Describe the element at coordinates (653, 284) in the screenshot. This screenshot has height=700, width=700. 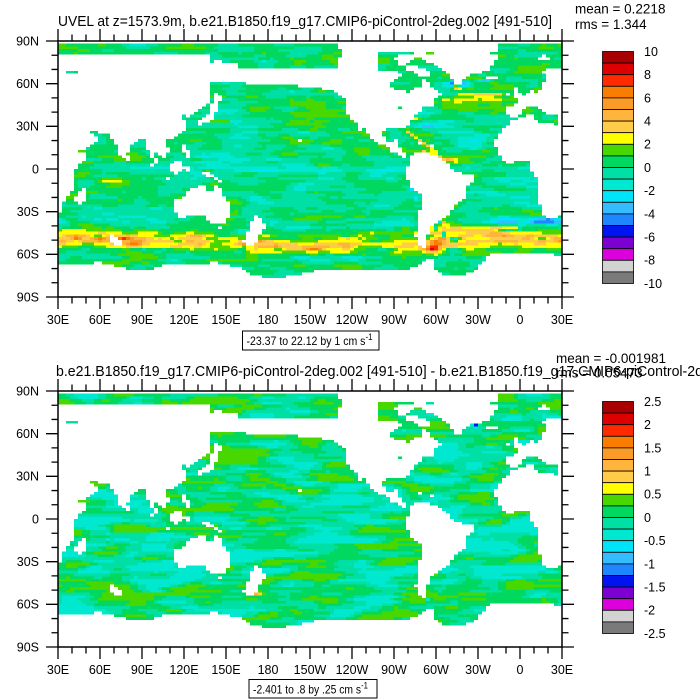
I see `svg-text: -10` at that location.